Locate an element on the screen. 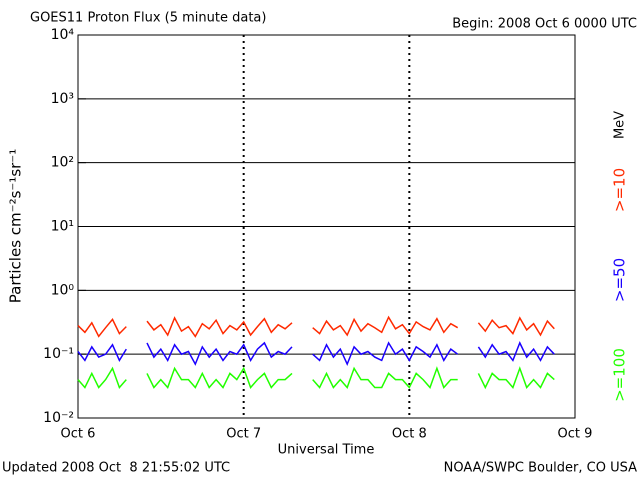 The width and height of the screenshot is (640, 480). y-tick-label: 10⁰ is located at coordinates (63, 290).